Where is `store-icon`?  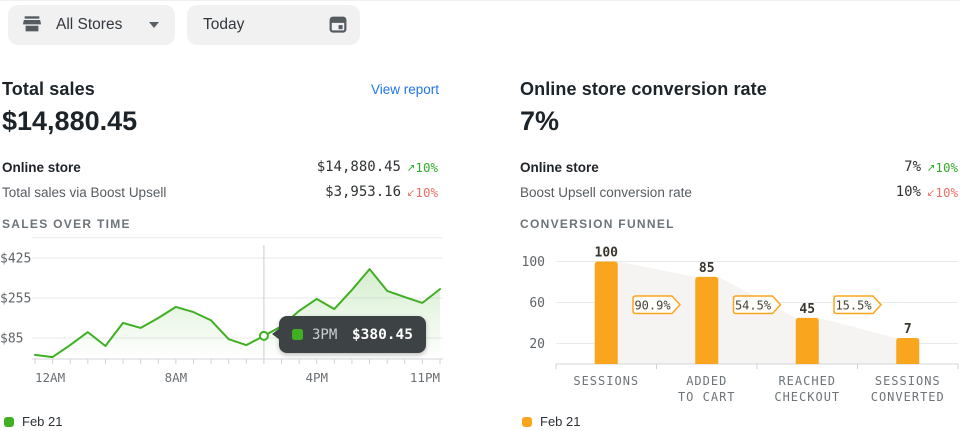 store-icon is located at coordinates (32, 25).